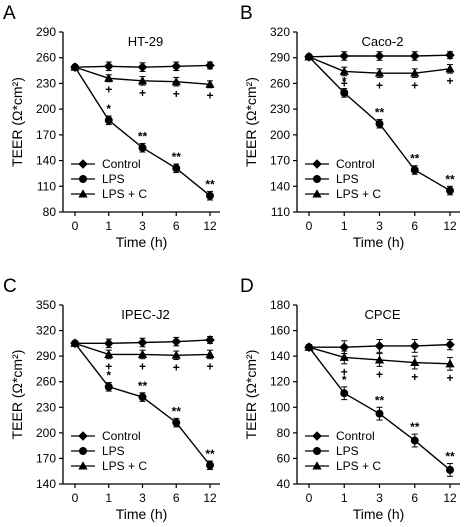 The height and width of the screenshot is (527, 474). Describe the element at coordinates (46, 382) in the screenshot. I see `y-tick-label: 260` at that location.